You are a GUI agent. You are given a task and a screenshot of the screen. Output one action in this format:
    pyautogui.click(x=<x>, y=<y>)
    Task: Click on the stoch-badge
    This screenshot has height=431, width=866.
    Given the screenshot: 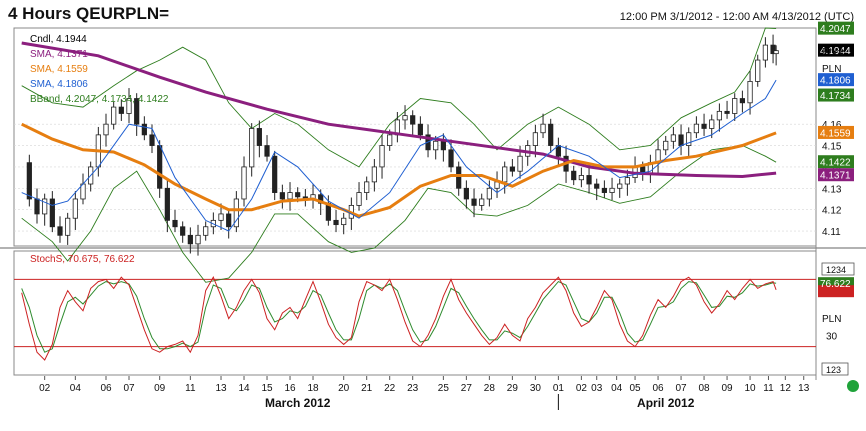 What is the action you would take?
    pyautogui.click(x=836, y=291)
    